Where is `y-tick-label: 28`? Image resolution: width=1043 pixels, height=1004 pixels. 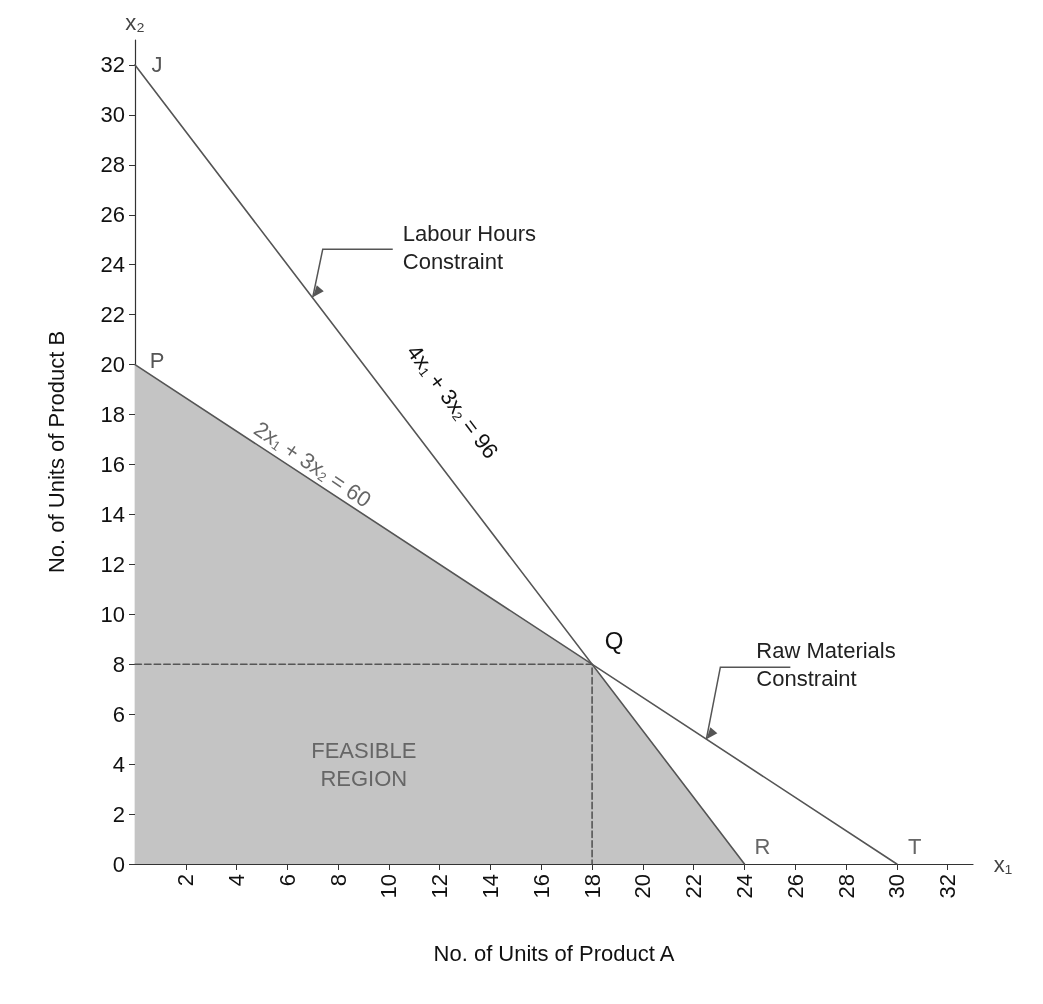 y-tick-label: 28 is located at coordinates (112, 165).